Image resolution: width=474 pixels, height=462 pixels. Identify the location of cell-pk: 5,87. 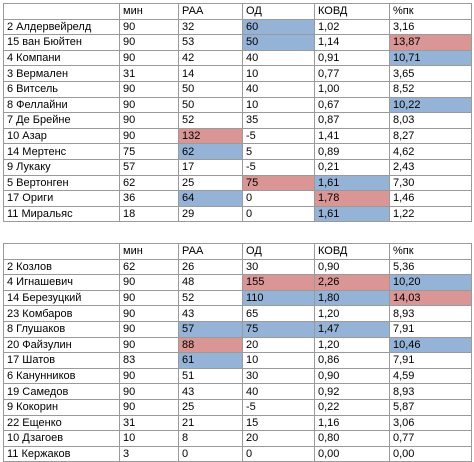
(430, 407).